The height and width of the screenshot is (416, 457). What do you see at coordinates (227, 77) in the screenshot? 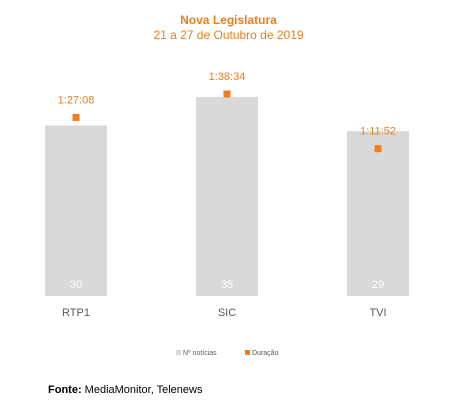
I see `duration-label-sic: 1:38:34` at bounding box center [227, 77].